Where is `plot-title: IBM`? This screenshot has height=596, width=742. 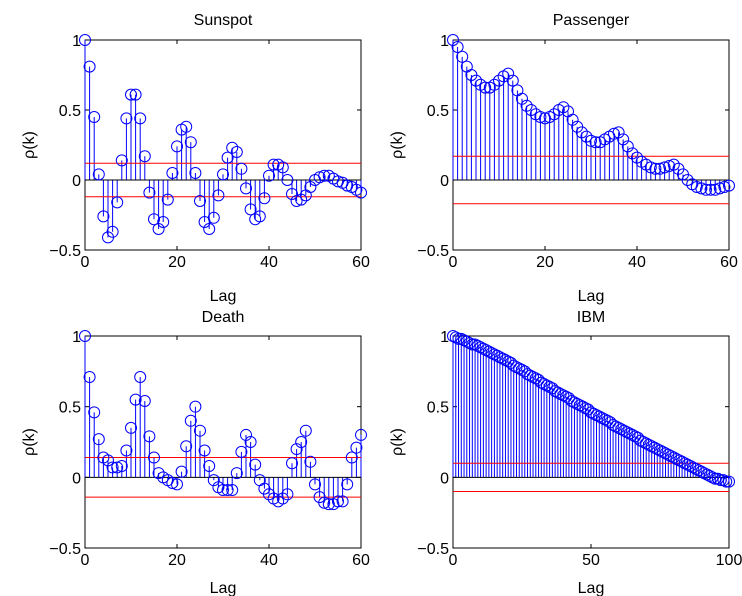
plot-title: IBM is located at coordinates (591, 317).